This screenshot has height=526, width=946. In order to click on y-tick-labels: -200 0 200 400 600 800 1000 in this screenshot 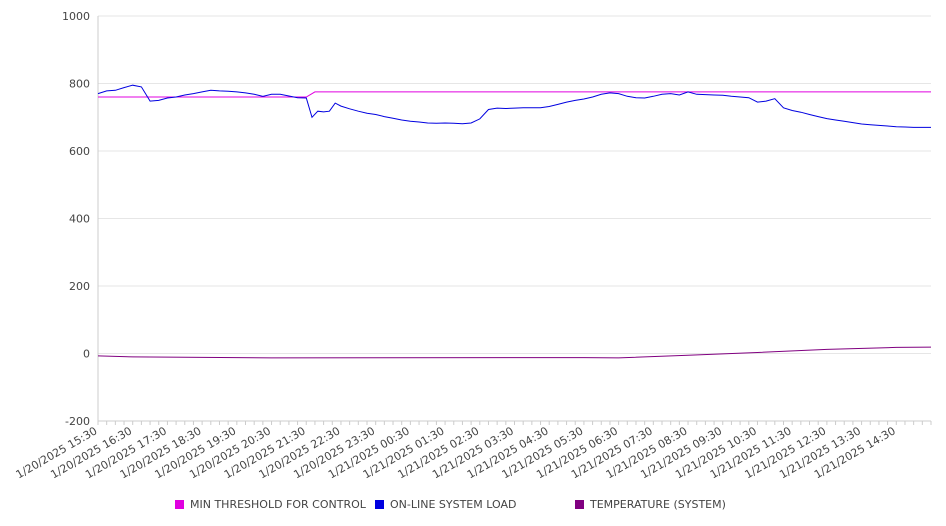, I will do `click(76, 219)`.